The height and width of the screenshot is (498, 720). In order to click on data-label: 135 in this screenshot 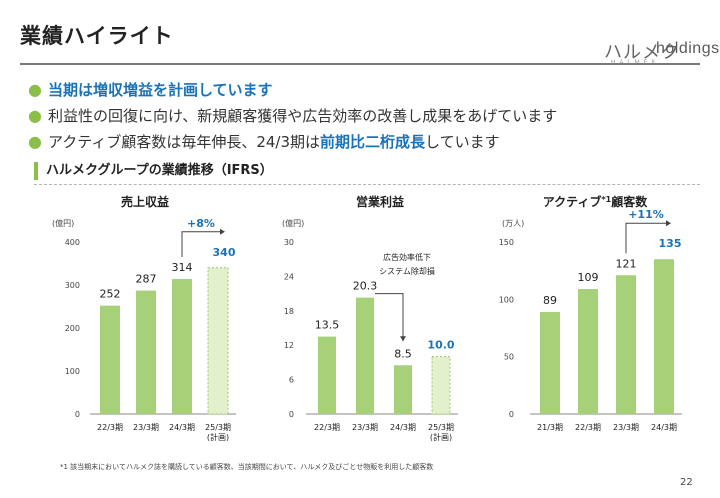, I will do `click(670, 243)`.